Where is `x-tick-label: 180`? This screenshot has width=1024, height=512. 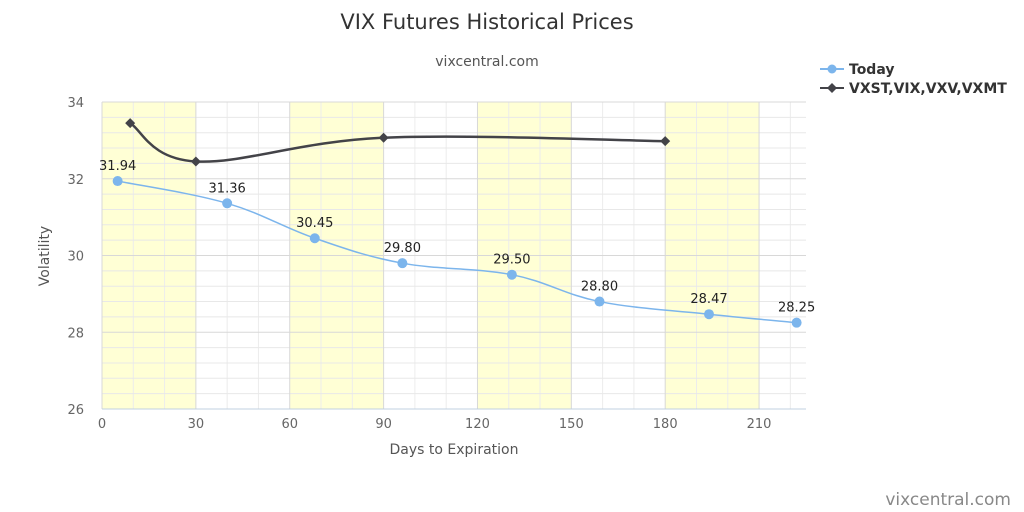 x-tick-label: 180 is located at coordinates (665, 424).